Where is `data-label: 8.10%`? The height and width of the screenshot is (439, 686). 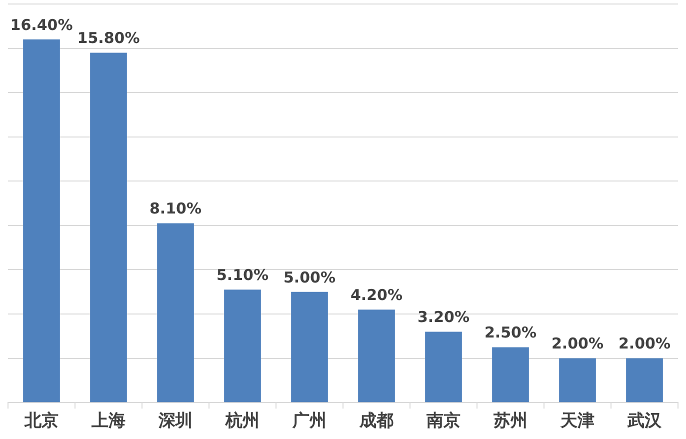
data-label: 8.10% is located at coordinates (175, 209).